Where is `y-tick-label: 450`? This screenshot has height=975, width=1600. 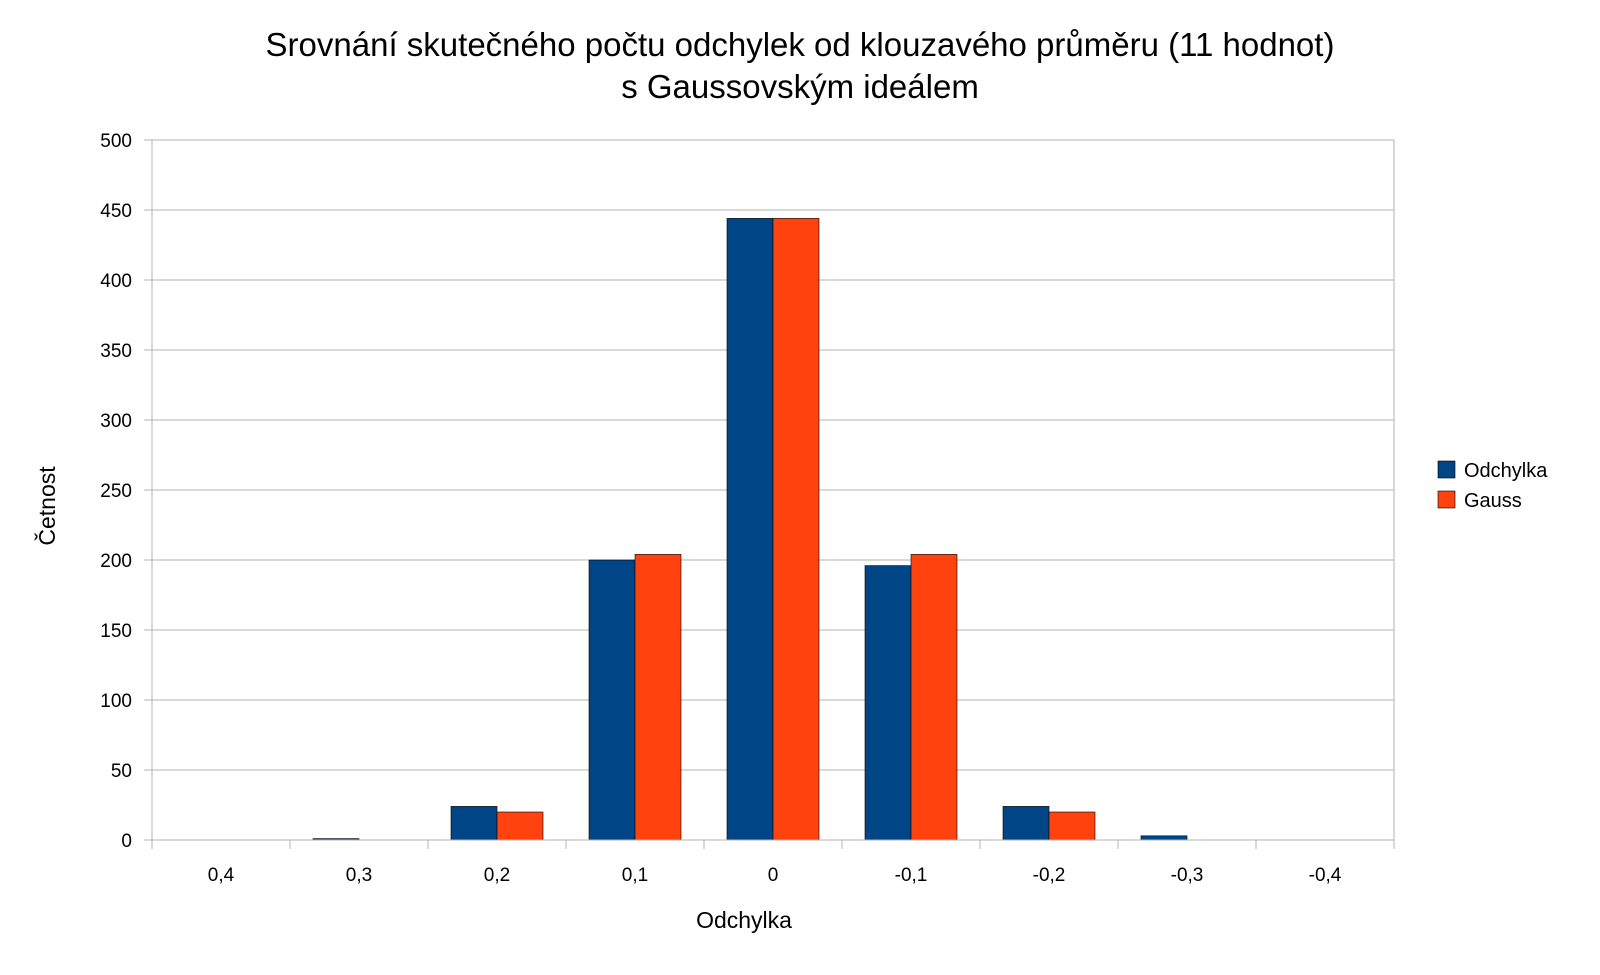 y-tick-label: 450 is located at coordinates (116, 211).